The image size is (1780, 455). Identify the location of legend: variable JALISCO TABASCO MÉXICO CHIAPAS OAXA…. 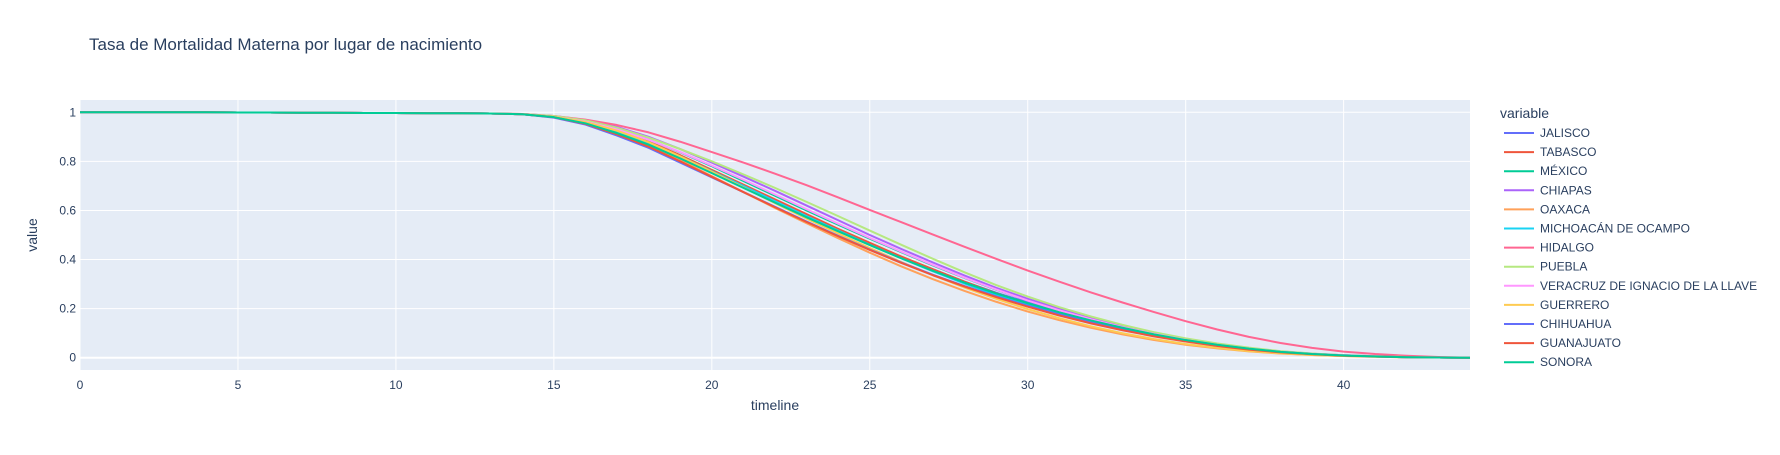
(1628, 237).